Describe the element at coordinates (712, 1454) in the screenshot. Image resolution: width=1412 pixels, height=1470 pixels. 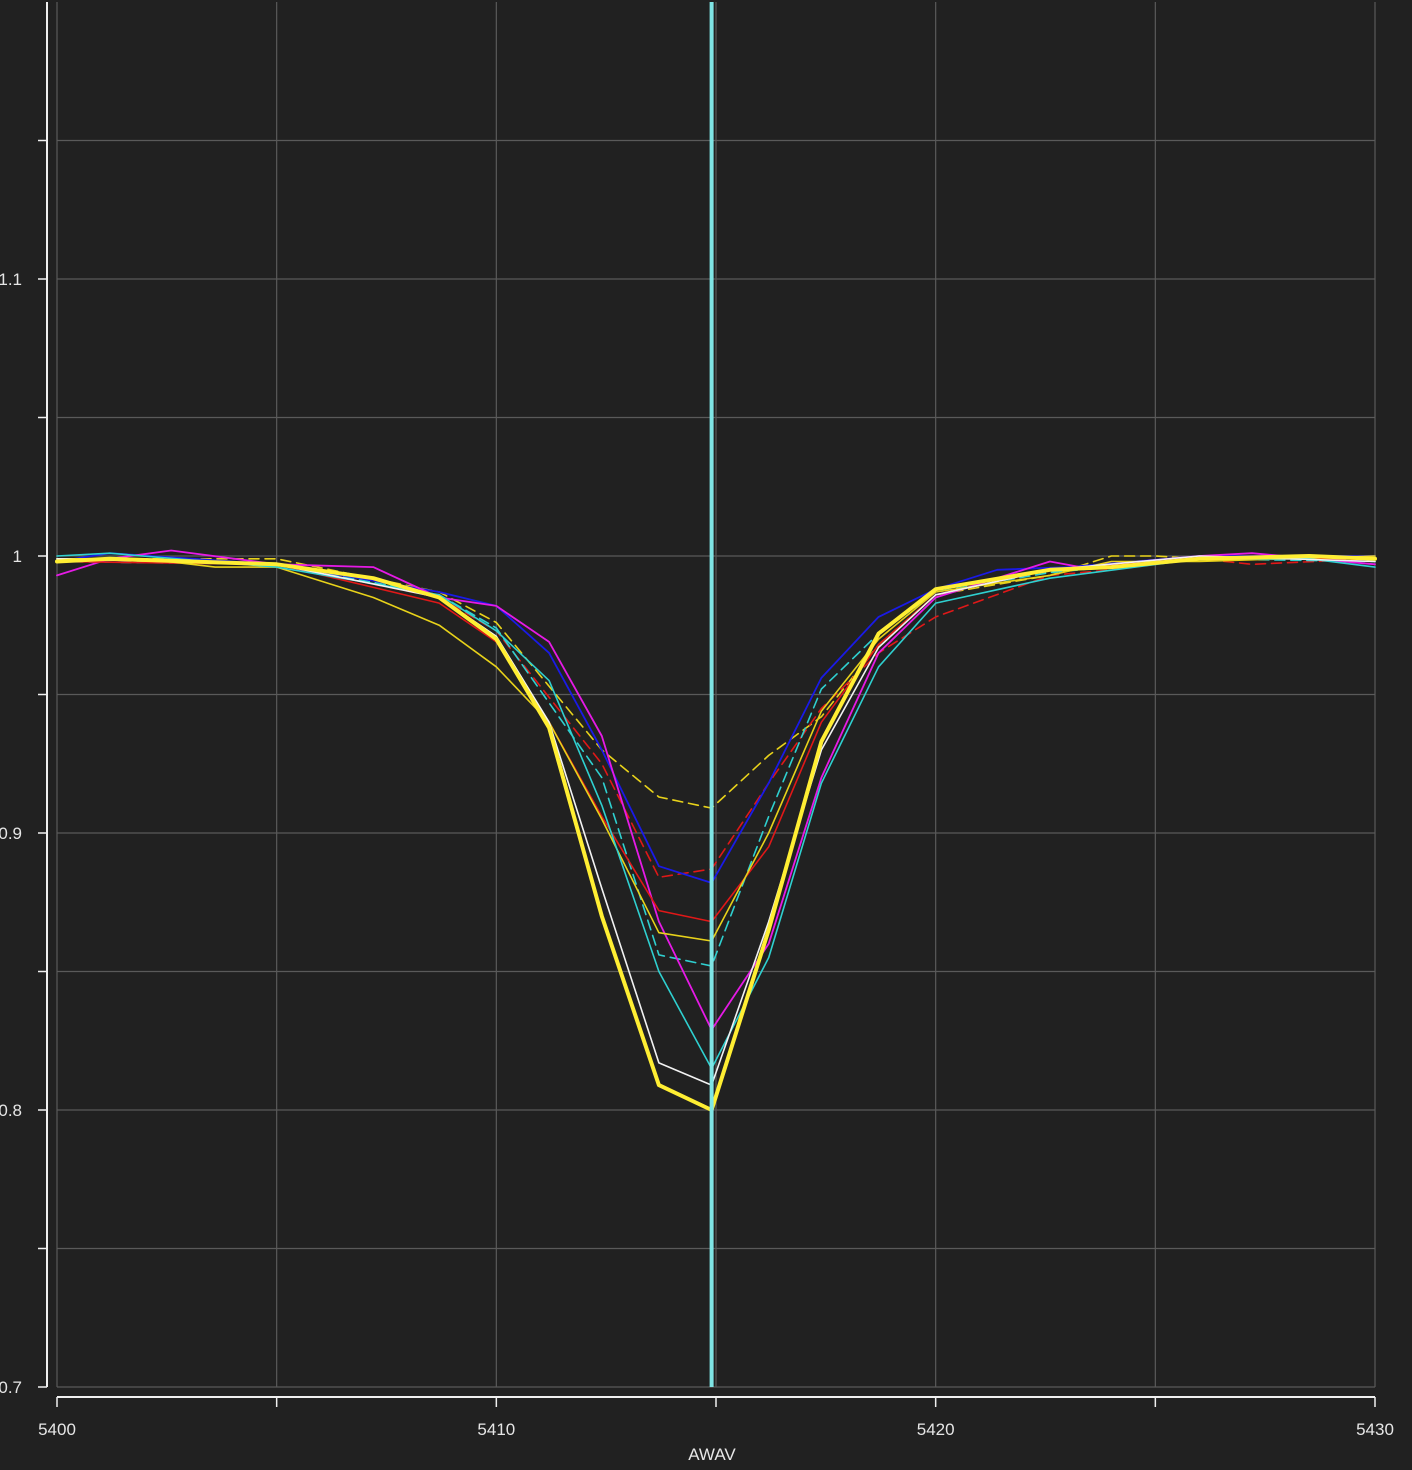
I see `x-axis-title: AWAV` at that location.